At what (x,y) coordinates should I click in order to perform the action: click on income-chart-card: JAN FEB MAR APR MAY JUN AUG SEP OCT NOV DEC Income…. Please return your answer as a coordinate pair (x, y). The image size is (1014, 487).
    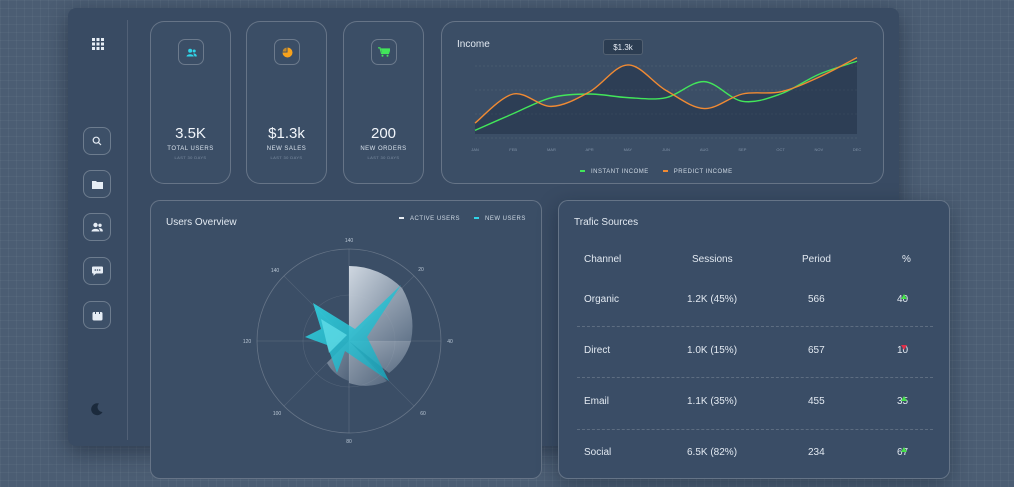
    Looking at the image, I should click on (662, 102).